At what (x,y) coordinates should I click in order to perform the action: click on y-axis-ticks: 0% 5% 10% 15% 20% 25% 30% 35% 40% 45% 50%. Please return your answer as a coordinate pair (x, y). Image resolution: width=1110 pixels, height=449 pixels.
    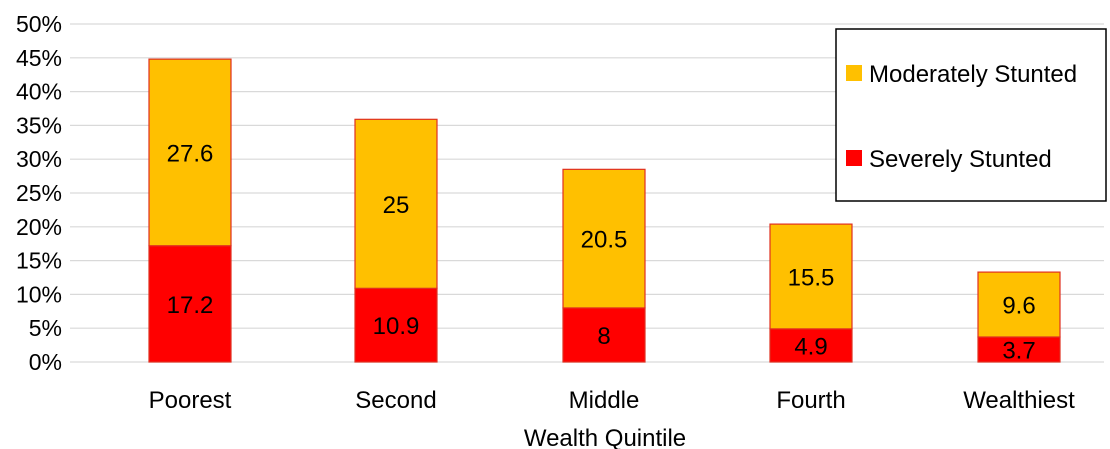
    Looking at the image, I should click on (39, 193).